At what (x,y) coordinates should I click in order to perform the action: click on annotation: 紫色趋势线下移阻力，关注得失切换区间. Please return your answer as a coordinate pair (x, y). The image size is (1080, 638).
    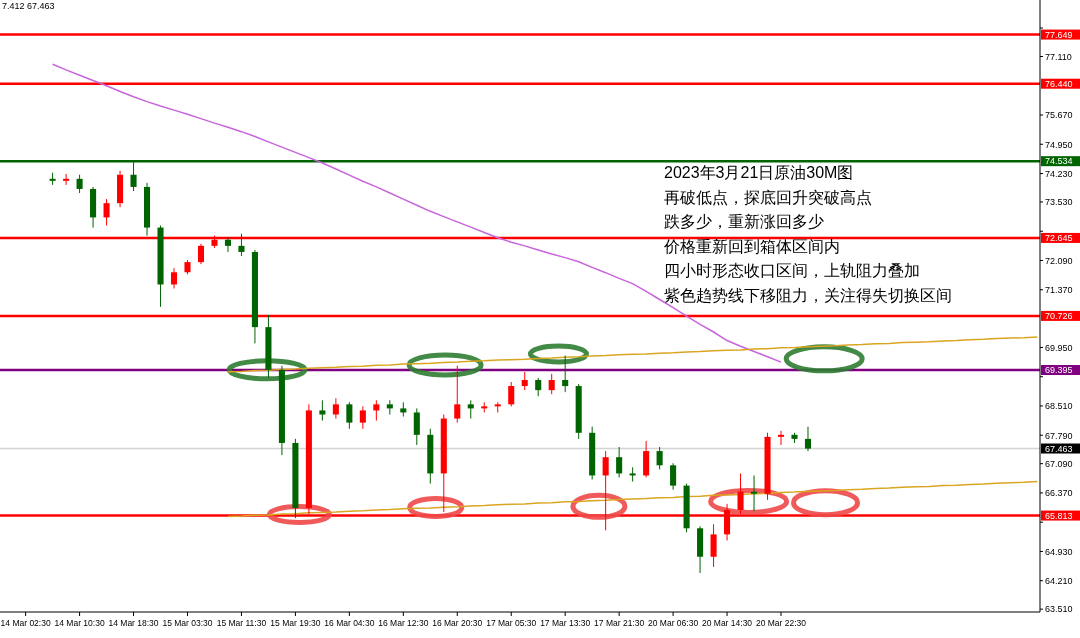
    Looking at the image, I should click on (808, 295).